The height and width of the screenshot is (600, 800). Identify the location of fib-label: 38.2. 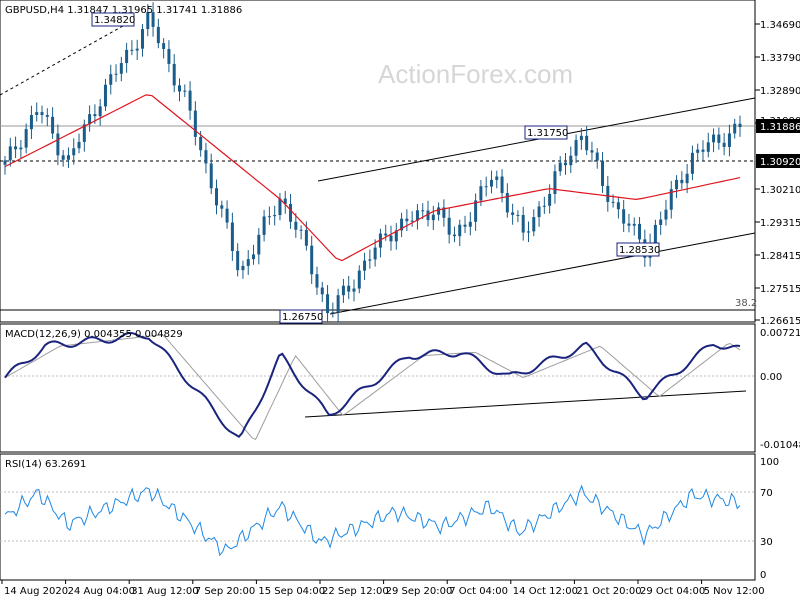
(746, 303).